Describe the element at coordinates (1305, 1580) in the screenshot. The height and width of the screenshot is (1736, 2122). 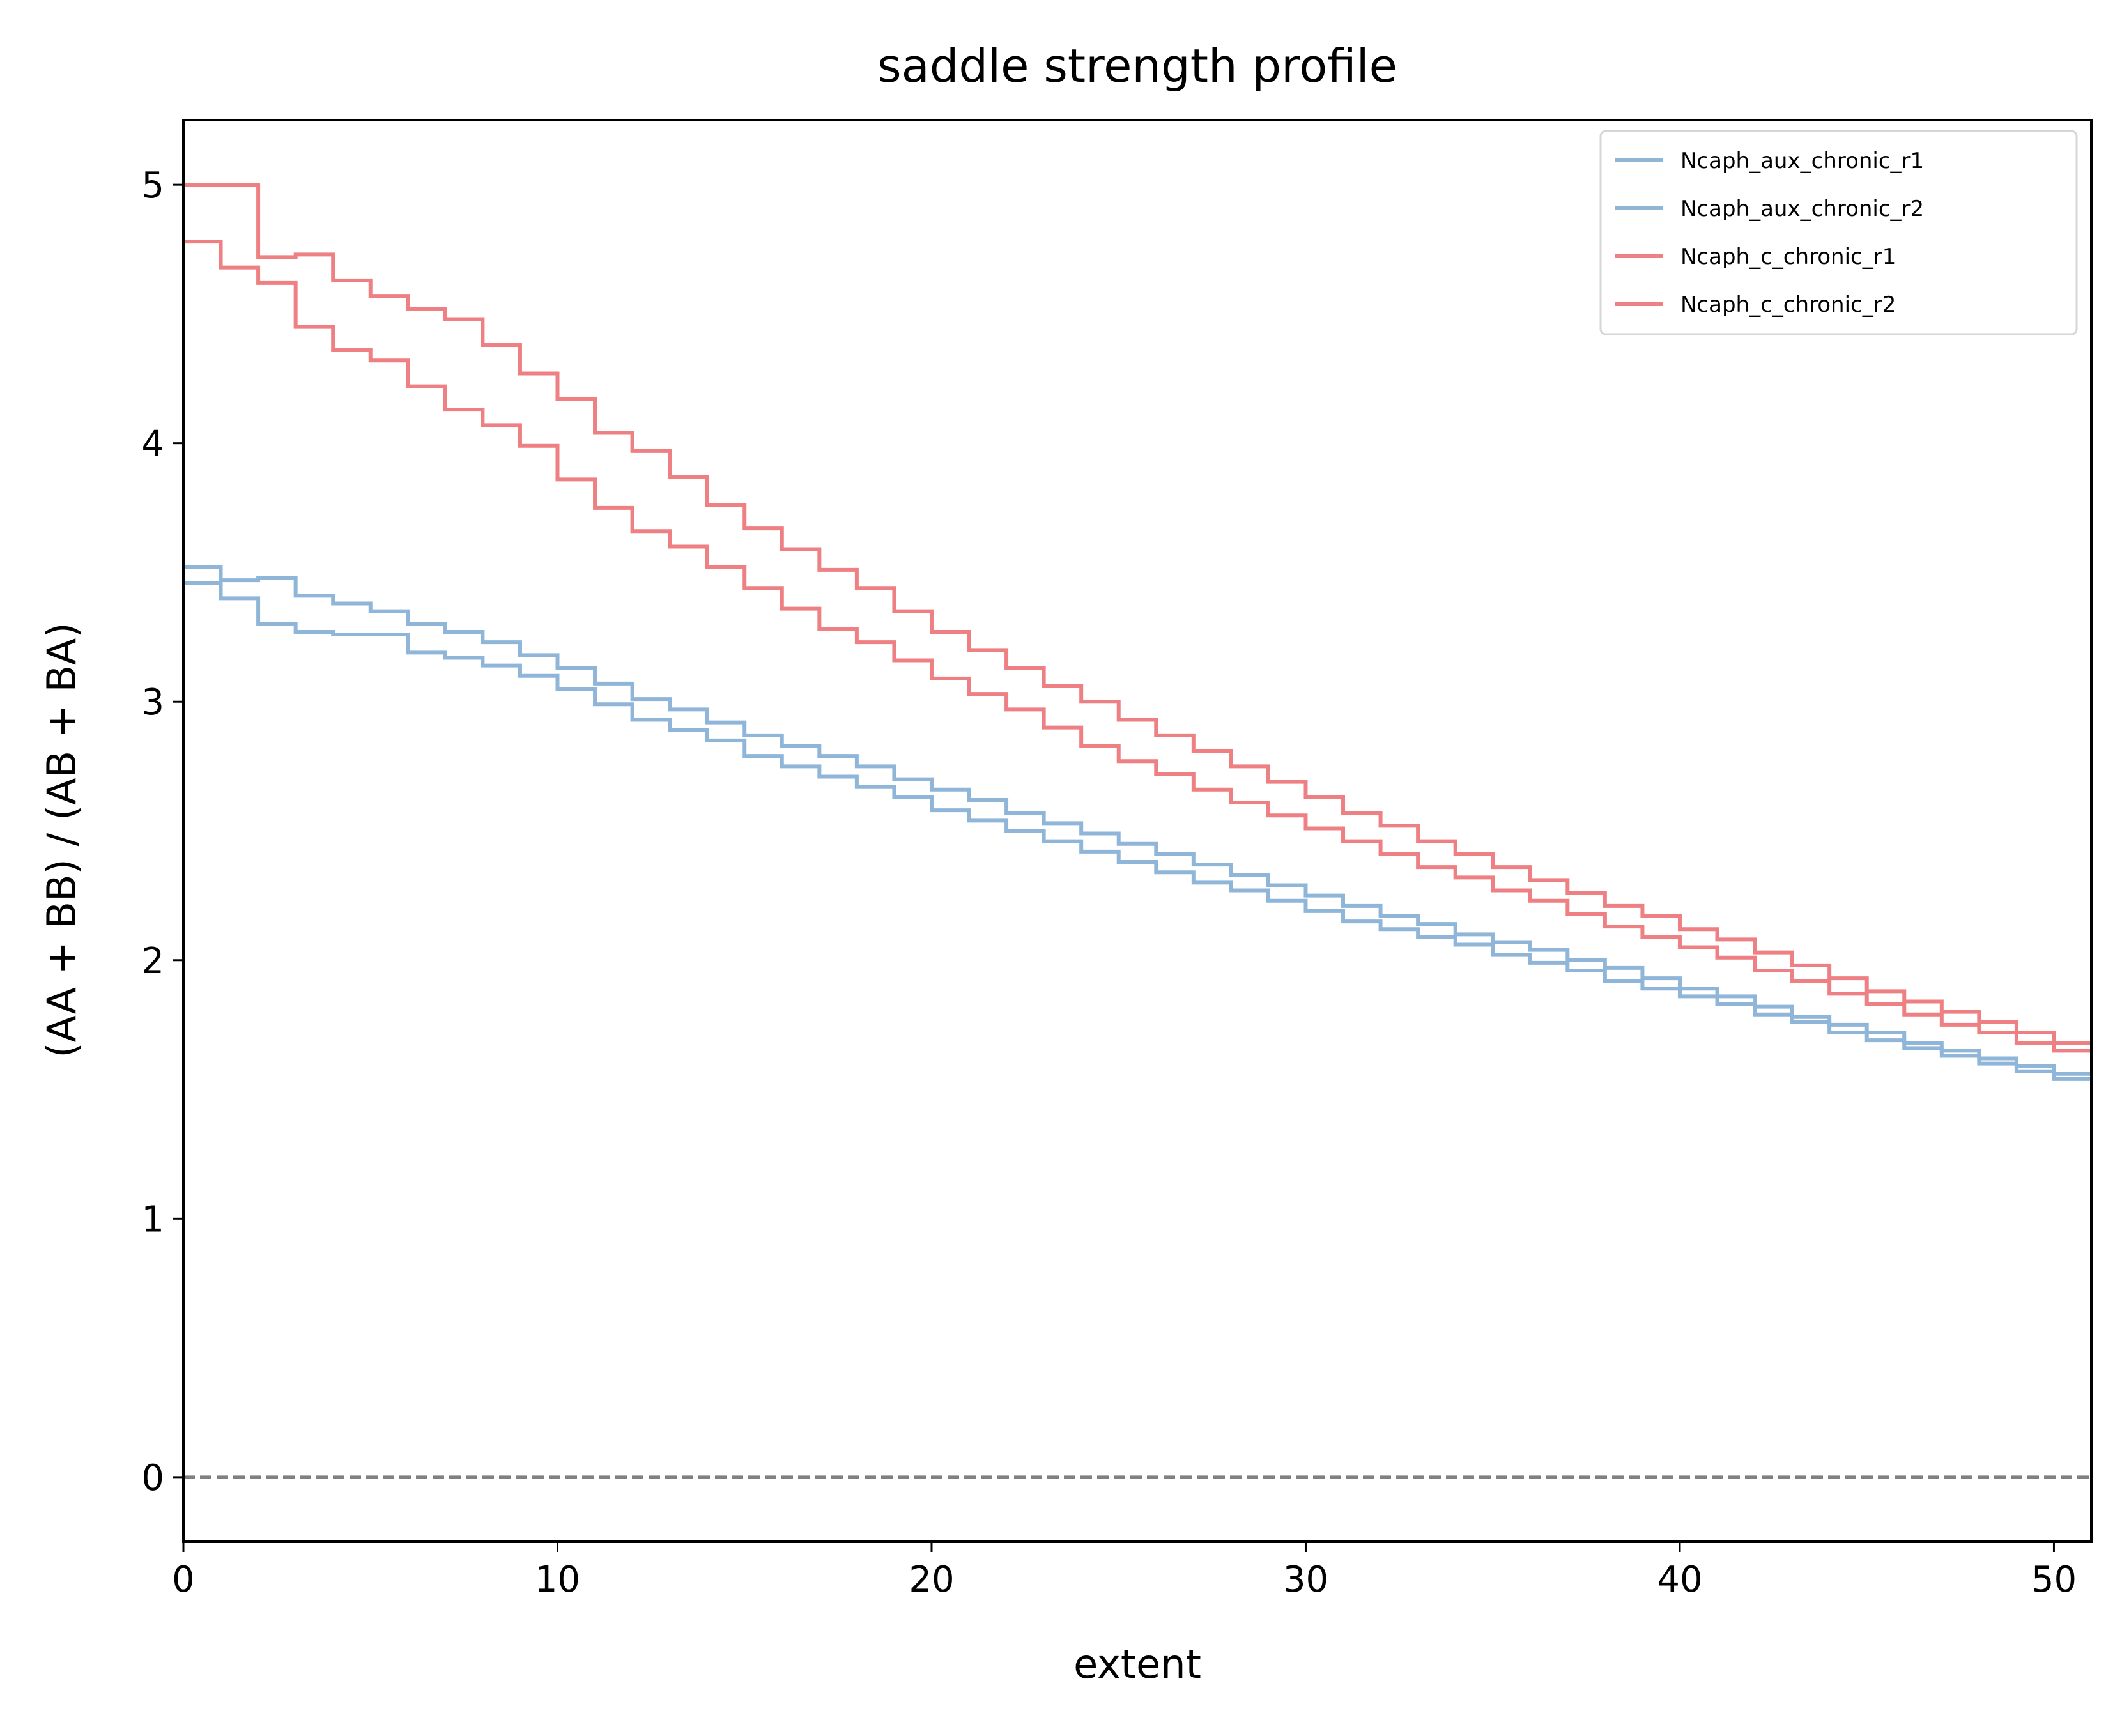
I see `x-tick-label: 30` at that location.